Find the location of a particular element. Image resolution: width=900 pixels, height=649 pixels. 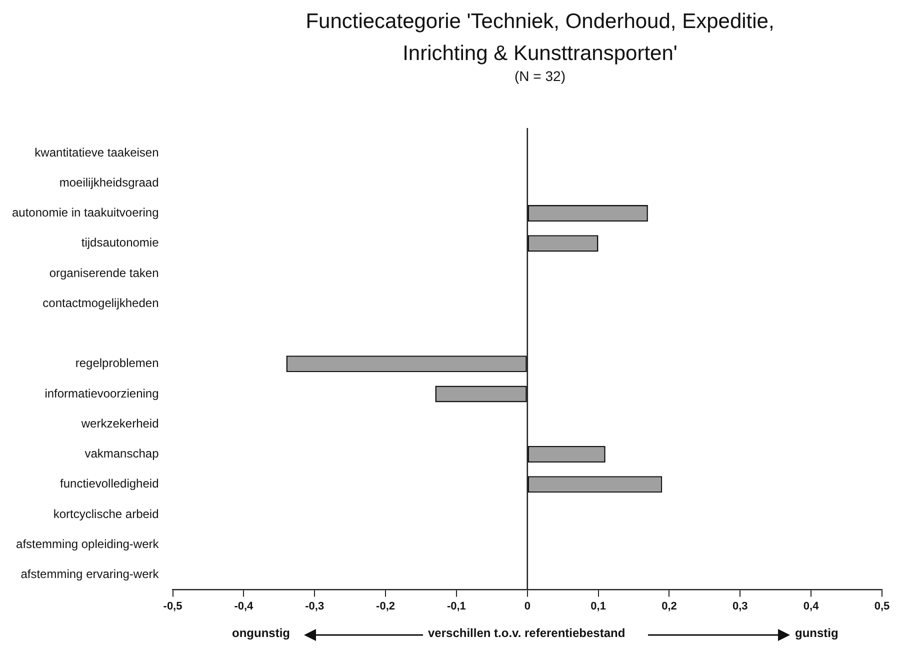

y-tick-label: informatievoorziening is located at coordinates (101, 393).